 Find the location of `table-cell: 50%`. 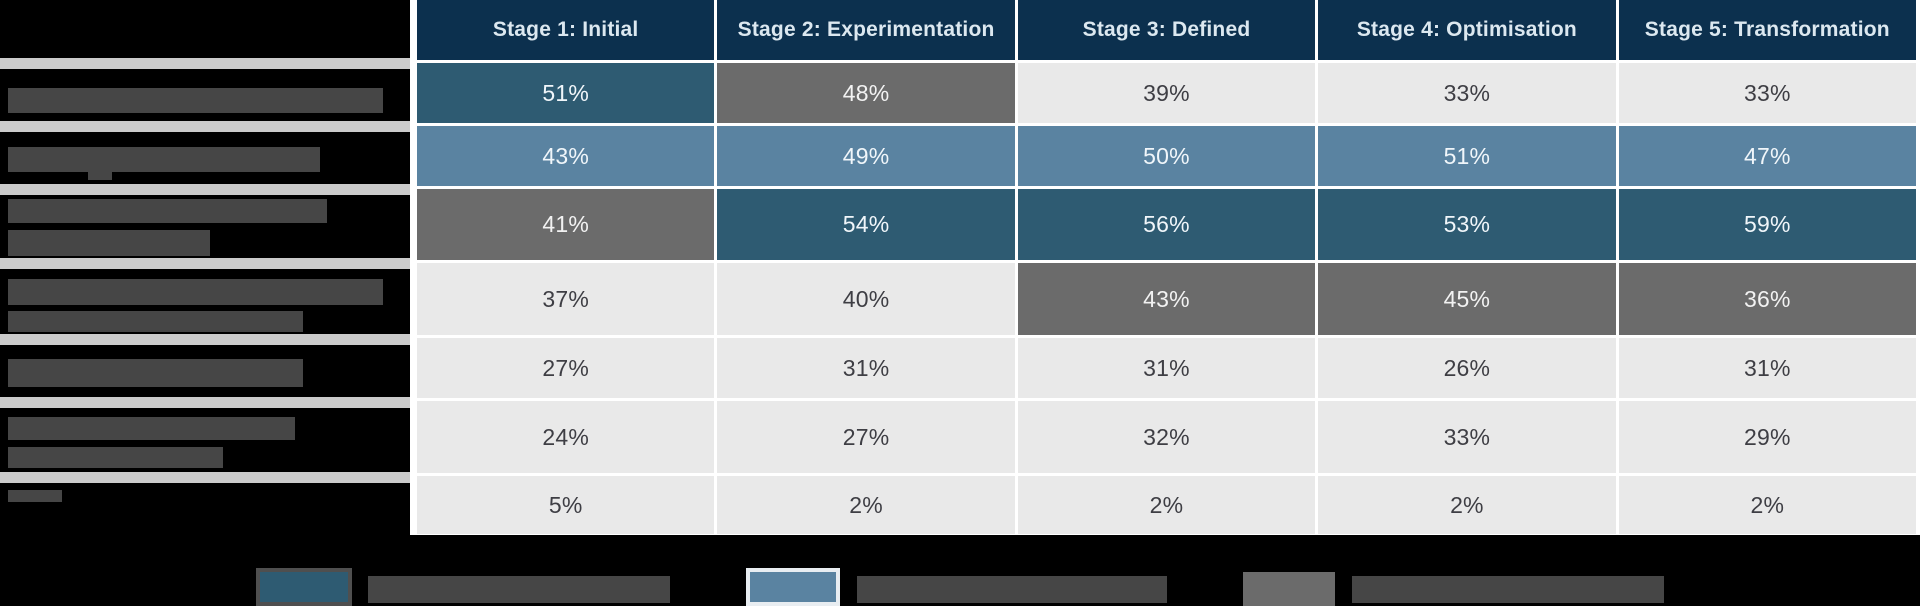

table-cell: 50% is located at coordinates (1166, 156).